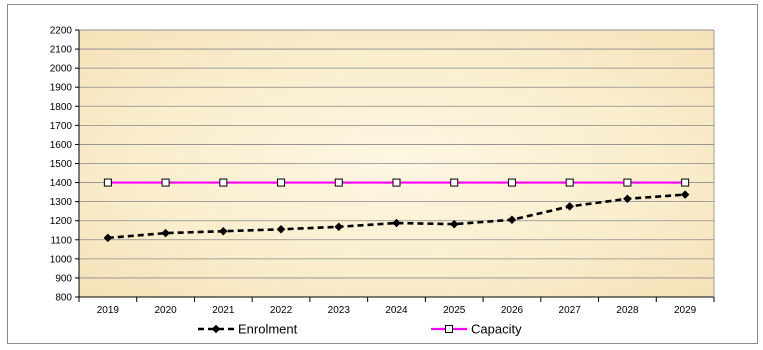 This screenshot has width=763, height=350. Describe the element at coordinates (685, 310) in the screenshot. I see `x-tick-label: 2029` at that location.